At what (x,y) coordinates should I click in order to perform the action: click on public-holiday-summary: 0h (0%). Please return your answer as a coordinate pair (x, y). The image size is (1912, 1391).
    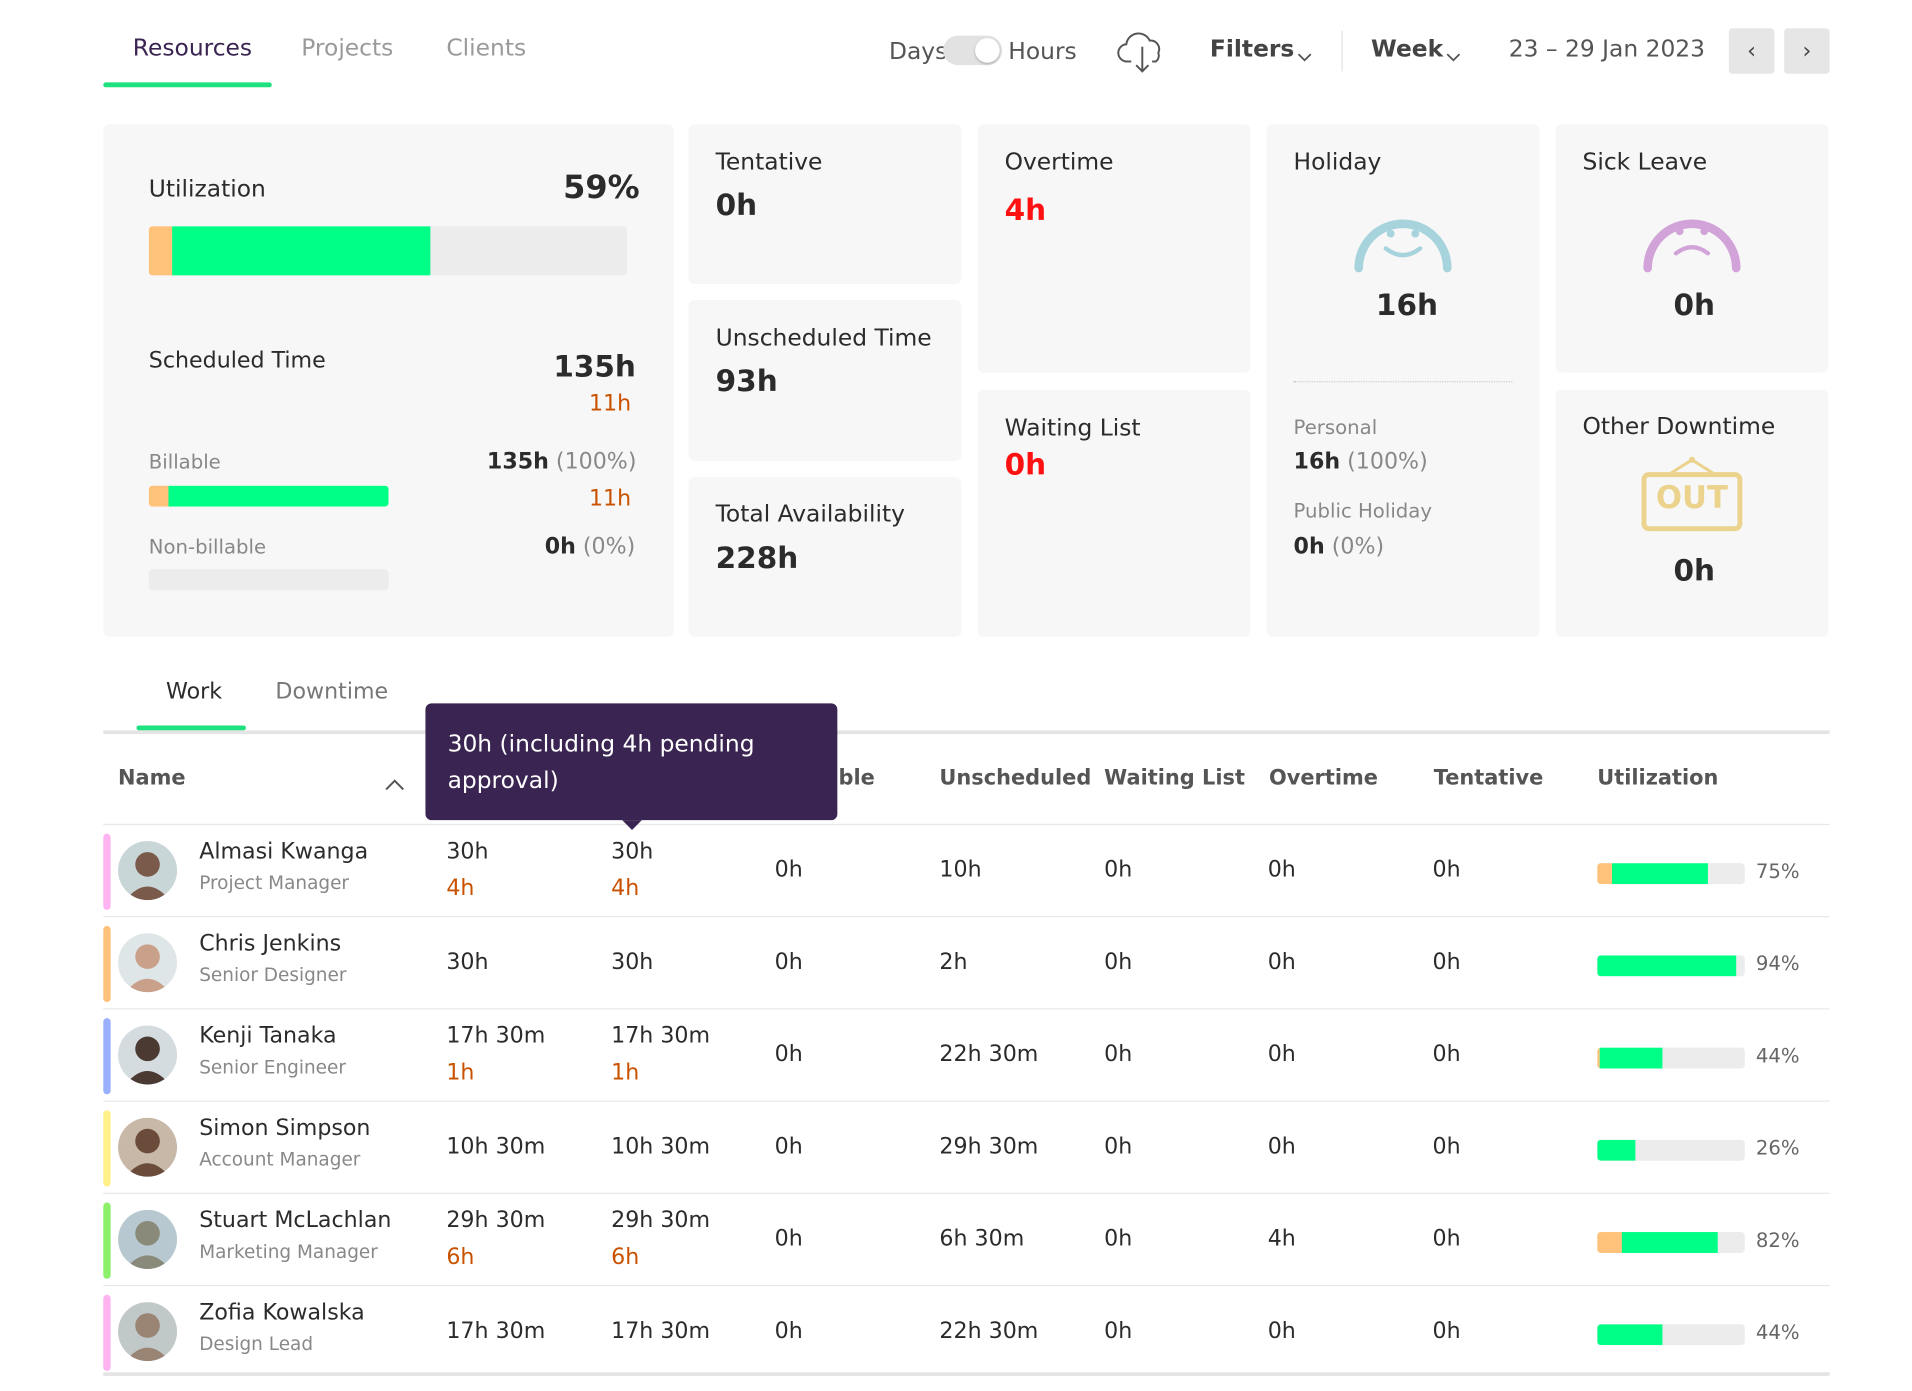
    Looking at the image, I should click on (1339, 547).